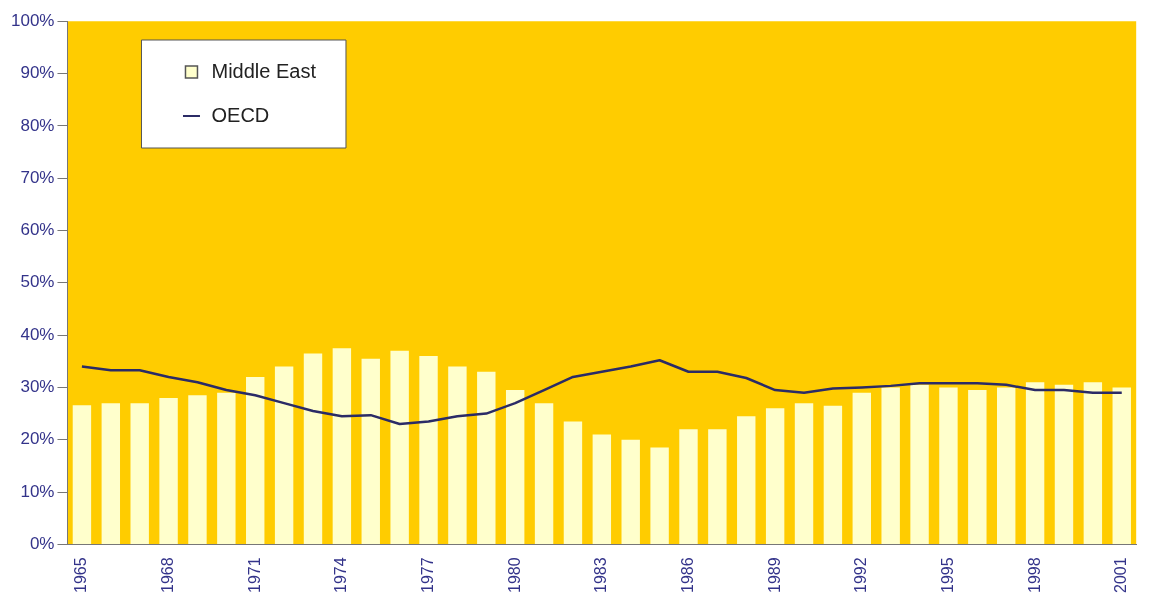 This screenshot has height=604, width=1152. What do you see at coordinates (861, 575) in the screenshot?
I see `x-tick-label: 1992` at bounding box center [861, 575].